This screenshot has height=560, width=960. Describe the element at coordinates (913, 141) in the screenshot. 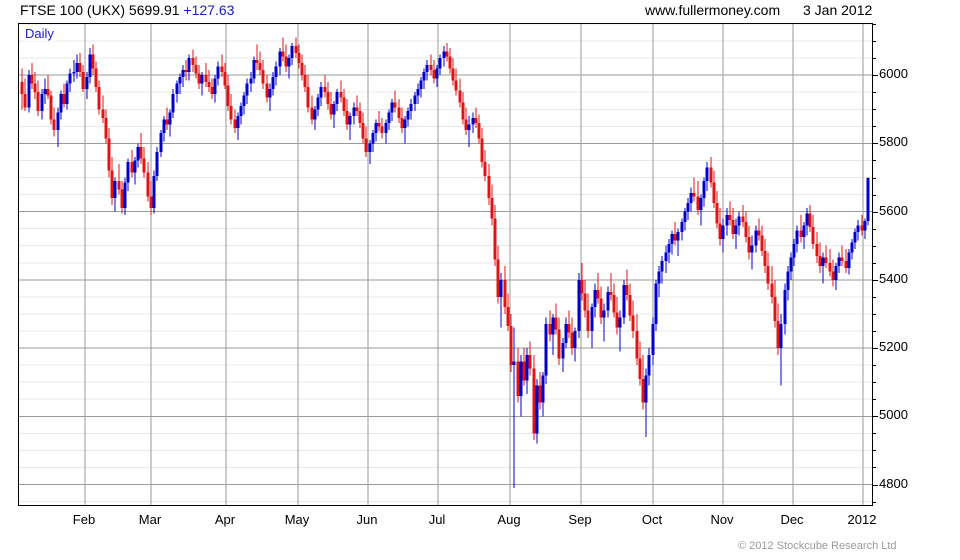

I see `y-axis-tick: 5800` at that location.